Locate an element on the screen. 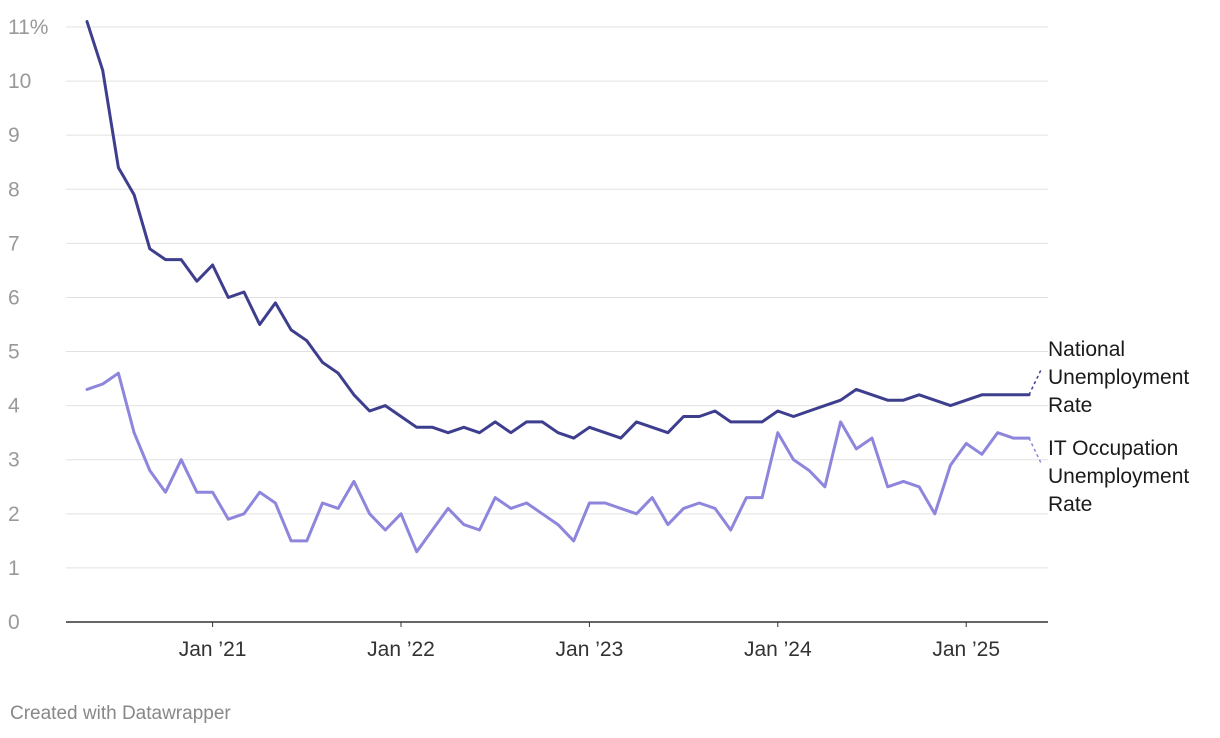  y-tick-label: 2 is located at coordinates (14, 514).